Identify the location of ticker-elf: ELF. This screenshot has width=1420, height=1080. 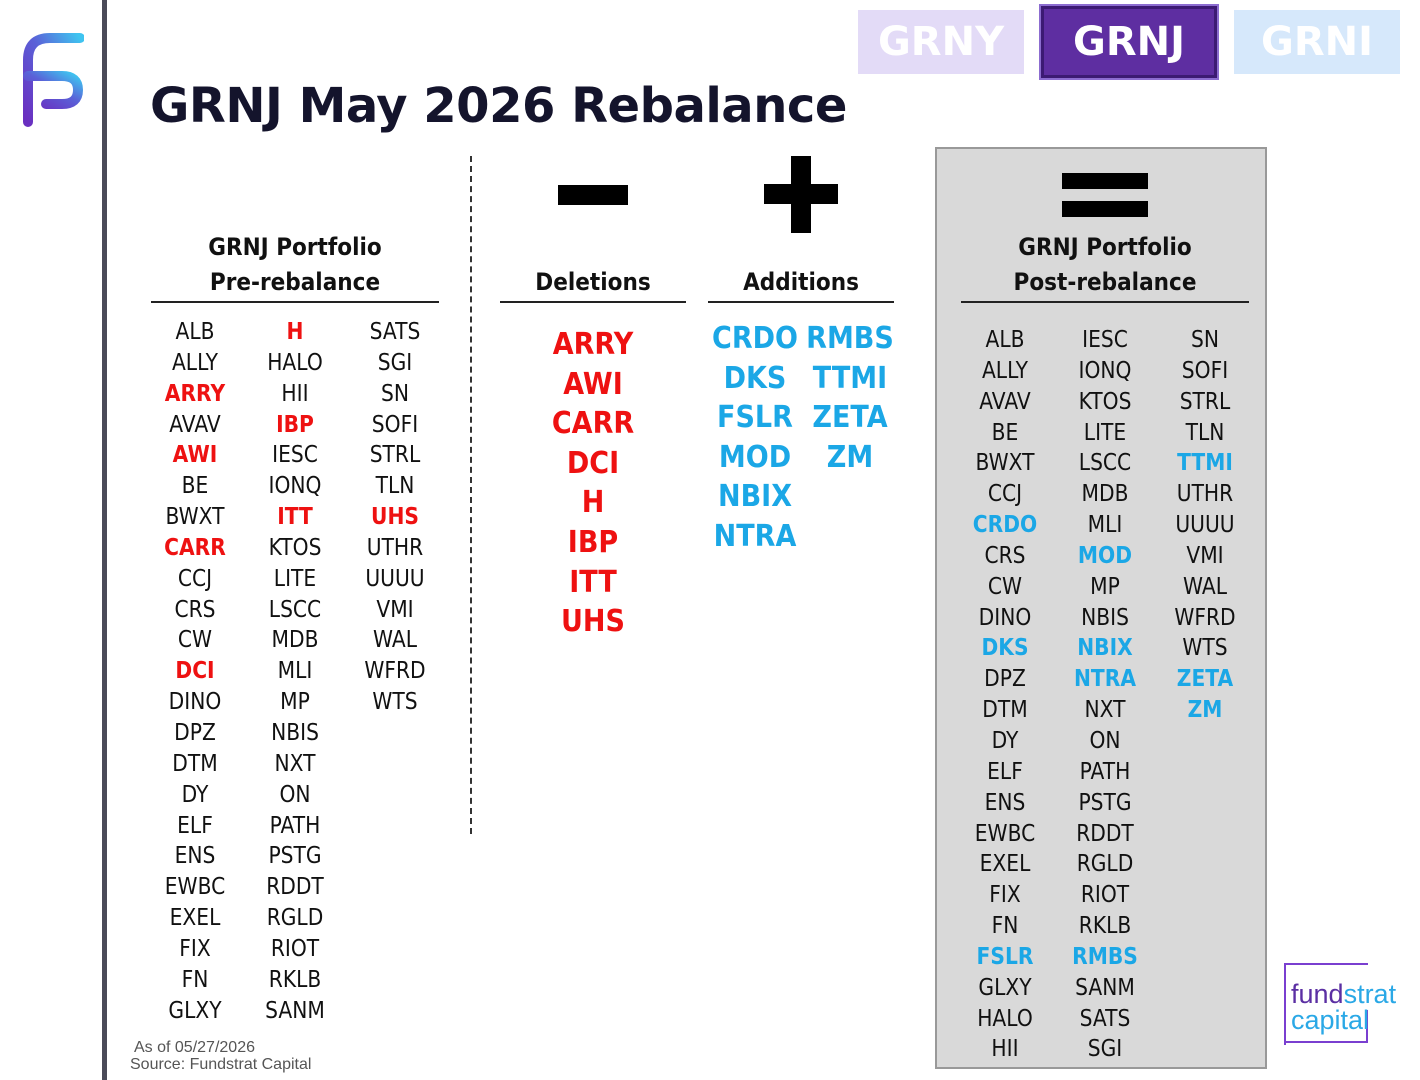
(195, 825).